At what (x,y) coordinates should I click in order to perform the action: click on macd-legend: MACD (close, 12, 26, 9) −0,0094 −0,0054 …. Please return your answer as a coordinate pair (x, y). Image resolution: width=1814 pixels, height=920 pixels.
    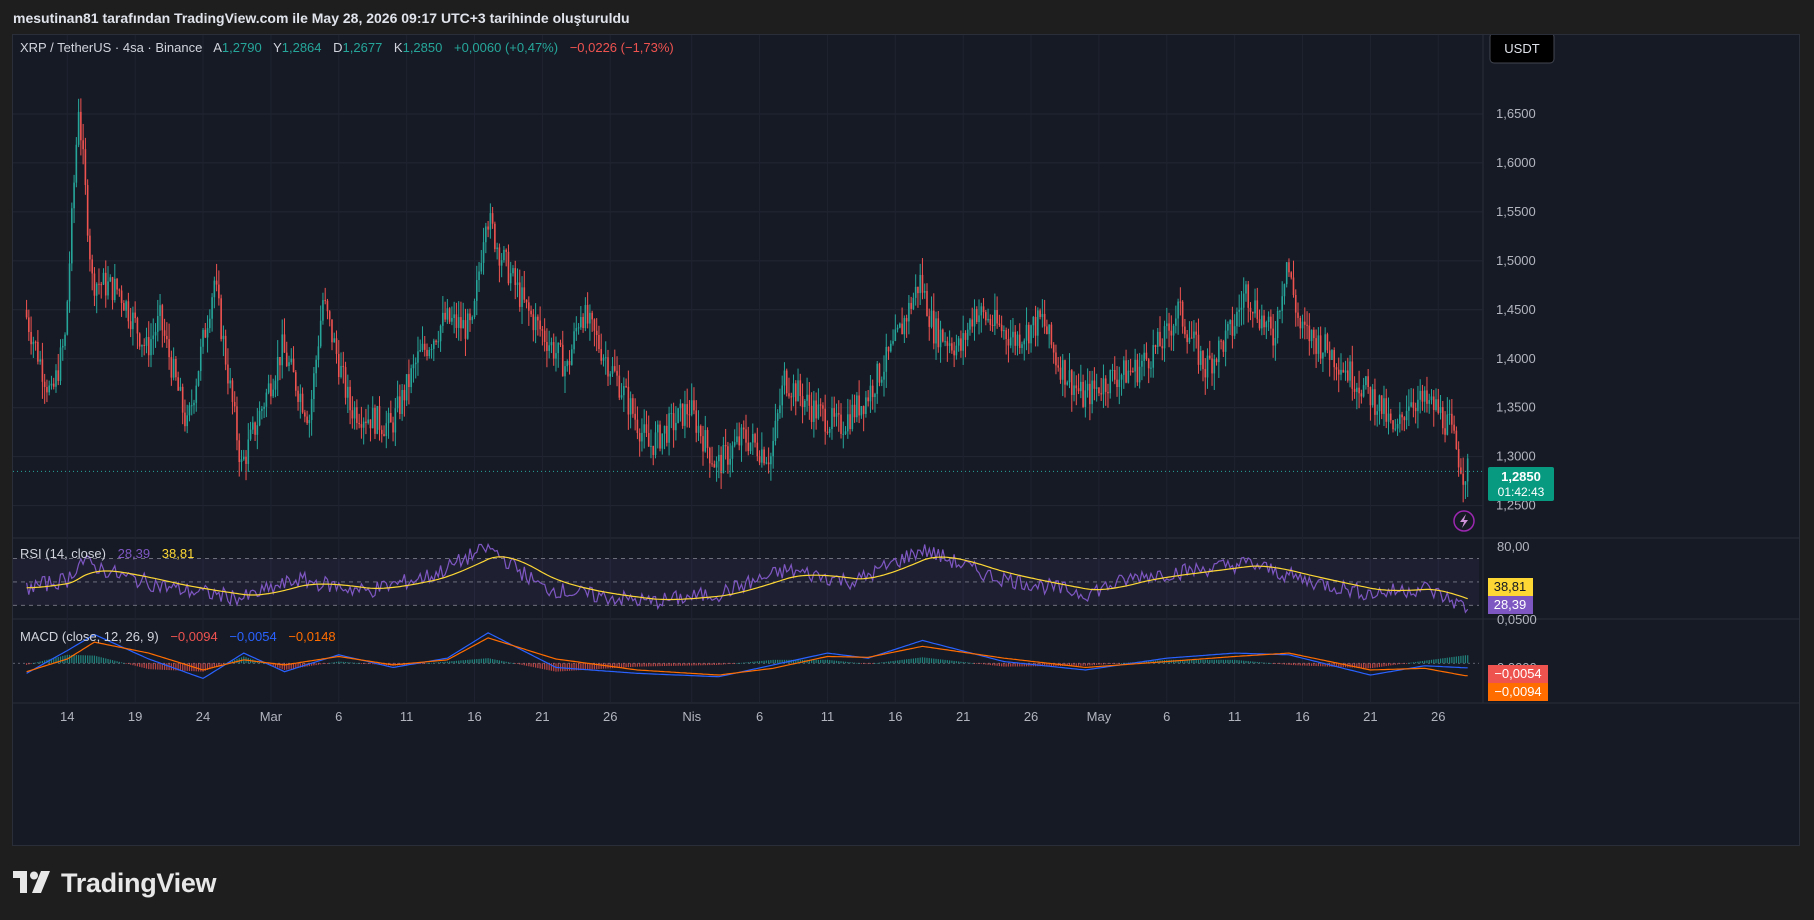
    Looking at the image, I should click on (178, 636).